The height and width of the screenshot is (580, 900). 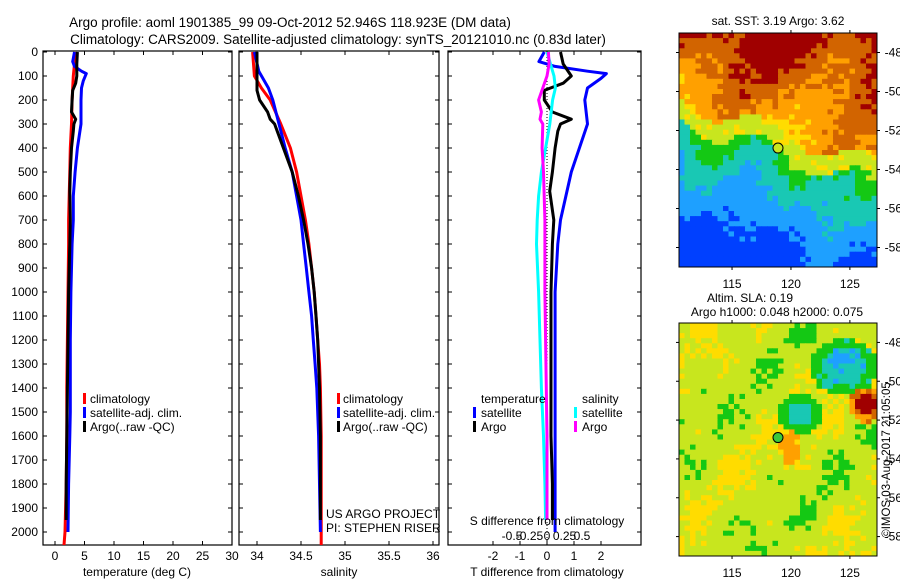 I want to click on salinity-xlabel: salinity, so click(x=339, y=572).